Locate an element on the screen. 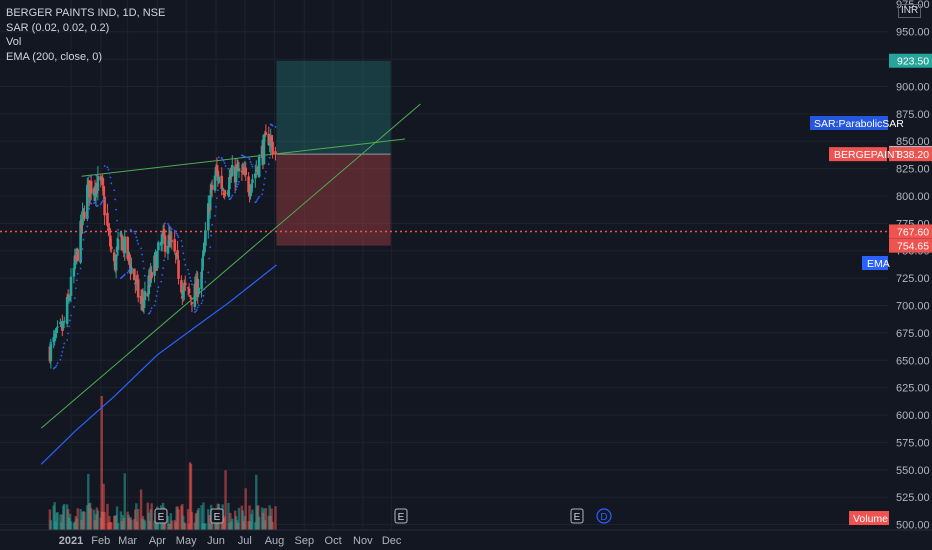  earnings-marker-label: E is located at coordinates (161, 517).